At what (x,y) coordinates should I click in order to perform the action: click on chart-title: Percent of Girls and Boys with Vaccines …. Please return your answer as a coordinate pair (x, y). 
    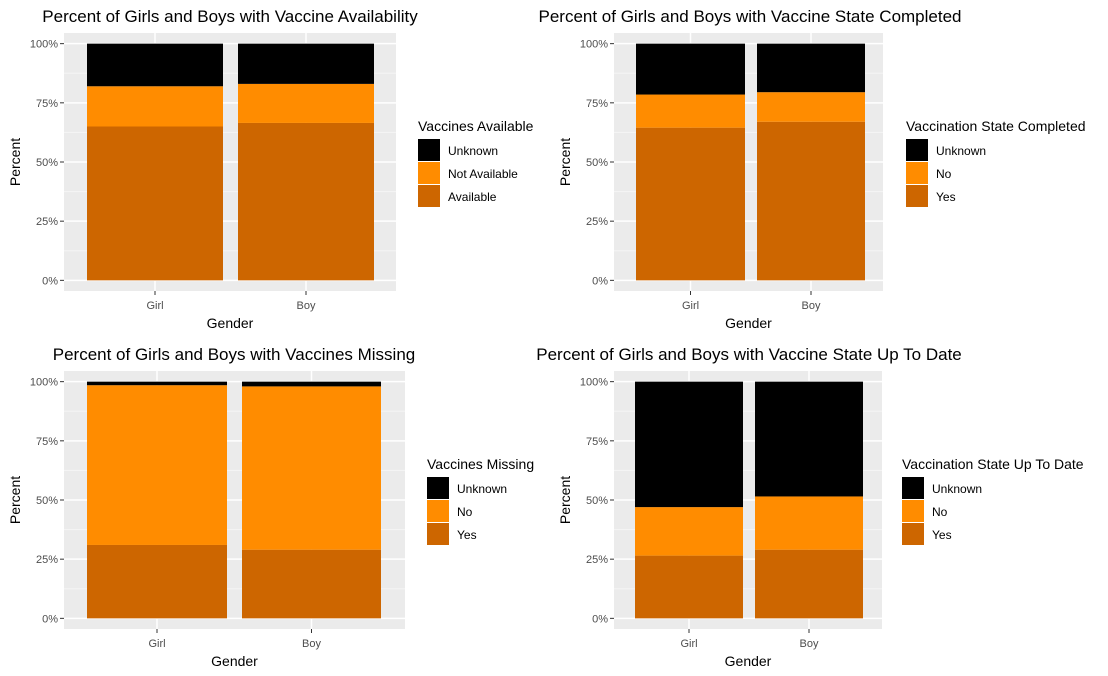
    Looking at the image, I should click on (234, 354).